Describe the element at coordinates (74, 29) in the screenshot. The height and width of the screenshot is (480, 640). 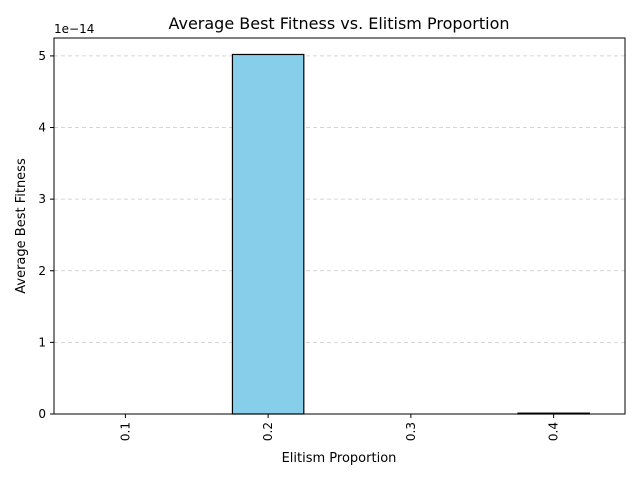
I see `y-axis-offset-label: 1e−14` at that location.